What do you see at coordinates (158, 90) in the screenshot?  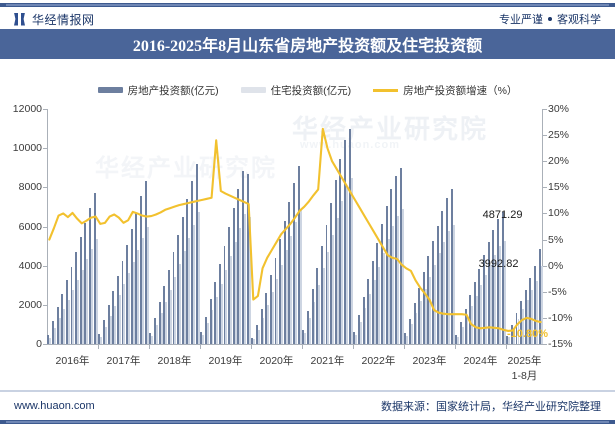 I see `legend-item-investment: 房地产投资额(亿元)` at bounding box center [158, 90].